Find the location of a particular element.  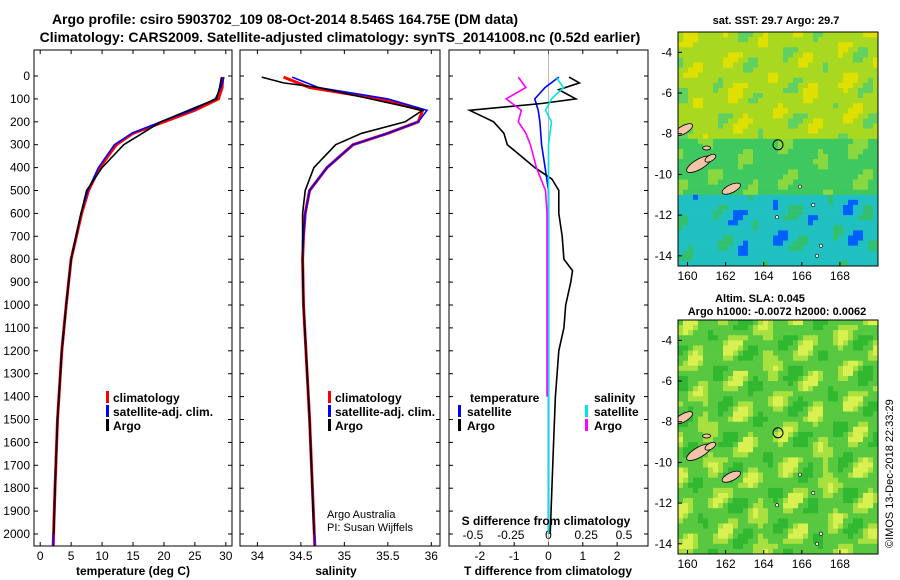

y-tick-label: 1600 is located at coordinates (16, 442).